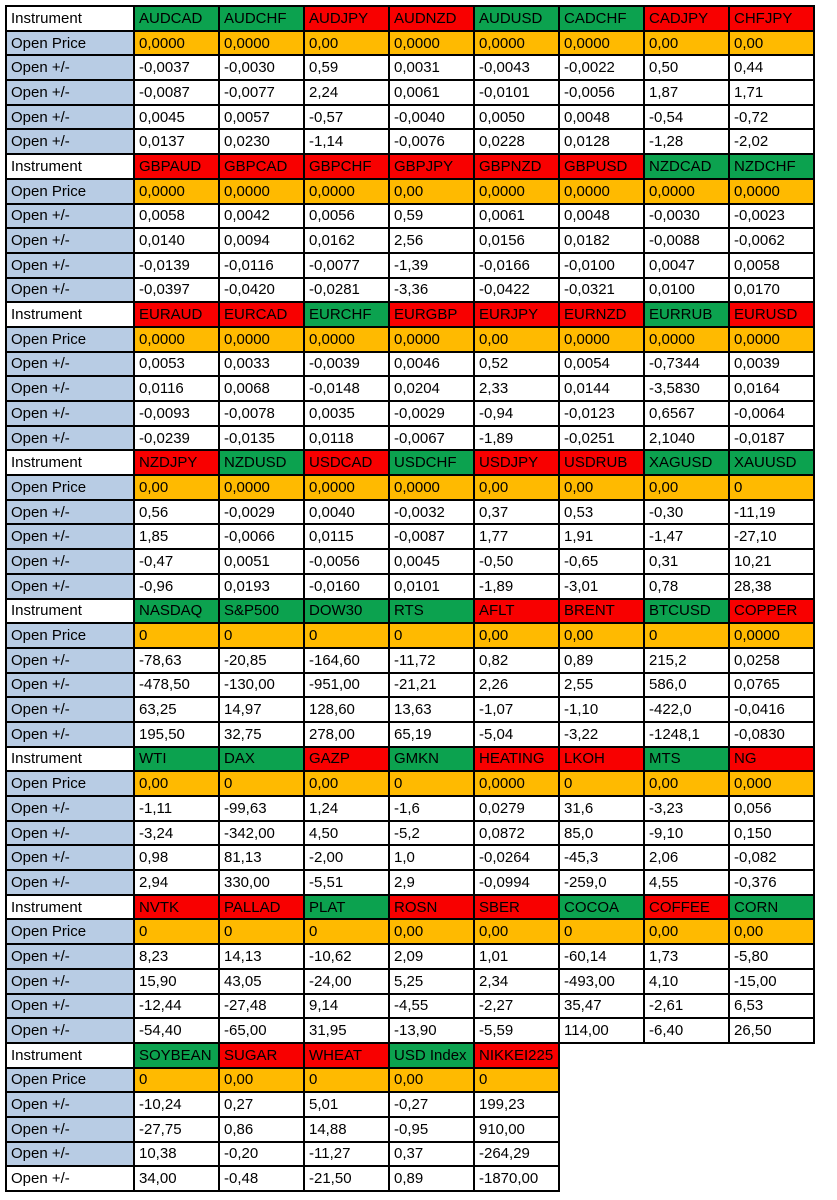 The image size is (837, 1200). What do you see at coordinates (516, 142) in the screenshot?
I see `open-delta-cell: 0,0228` at bounding box center [516, 142].